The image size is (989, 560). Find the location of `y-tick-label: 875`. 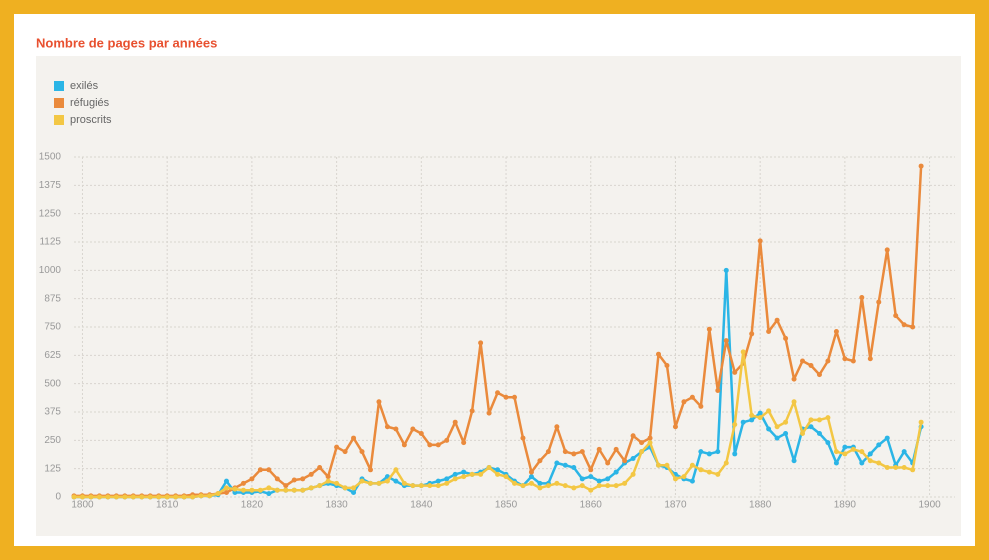

y-tick-label: 875 is located at coordinates (52, 298).